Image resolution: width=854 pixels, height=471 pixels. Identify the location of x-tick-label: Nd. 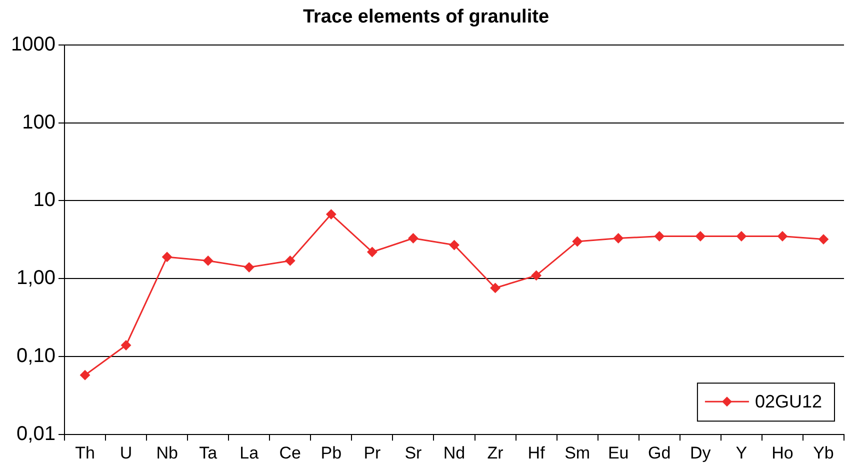
(454, 452).